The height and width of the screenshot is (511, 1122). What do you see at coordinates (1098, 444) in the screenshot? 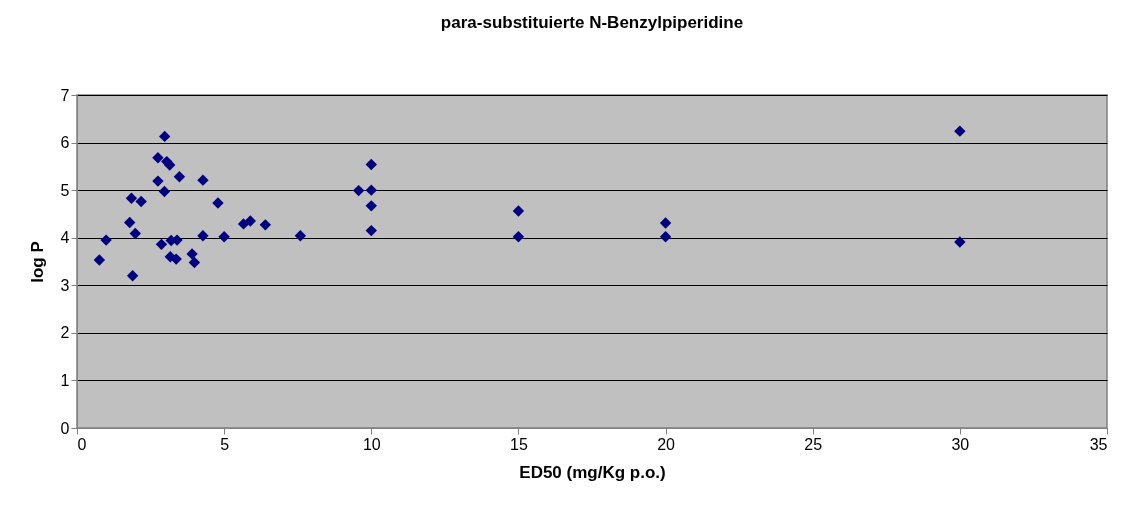
I see `x-tick-label: 35` at bounding box center [1098, 444].